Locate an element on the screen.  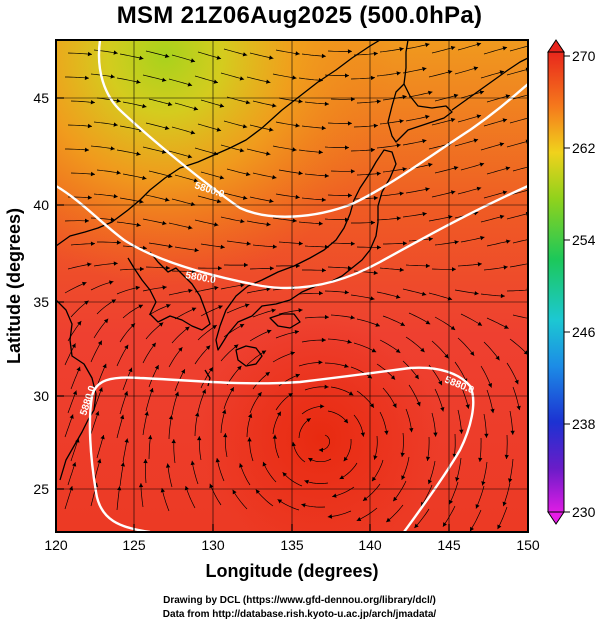
x-tick-label: 135 is located at coordinates (292, 545).